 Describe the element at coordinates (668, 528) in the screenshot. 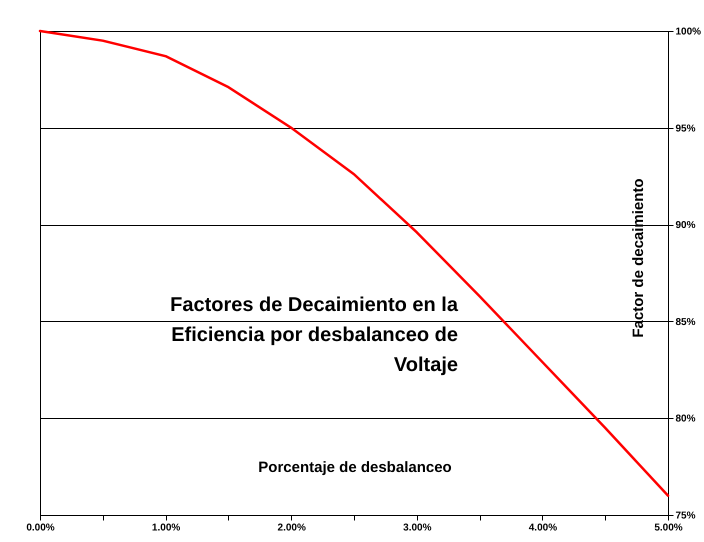

I see `x-tick-label: 5.00%` at that location.